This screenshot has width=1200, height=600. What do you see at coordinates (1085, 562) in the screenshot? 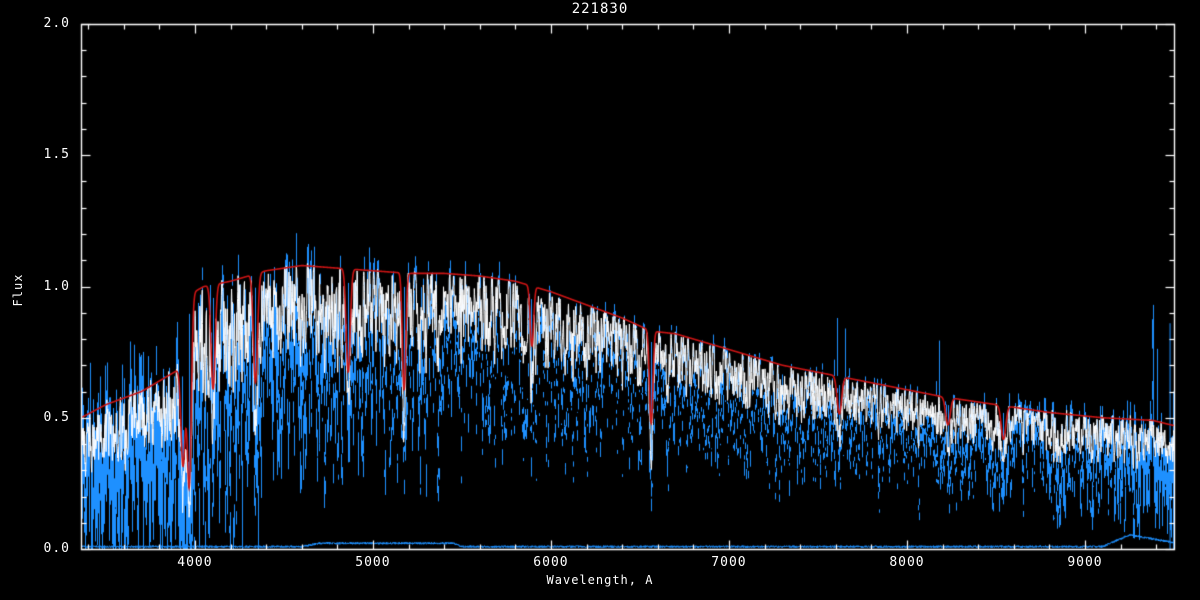
I see `x-tick-label: 9000` at bounding box center [1085, 562].